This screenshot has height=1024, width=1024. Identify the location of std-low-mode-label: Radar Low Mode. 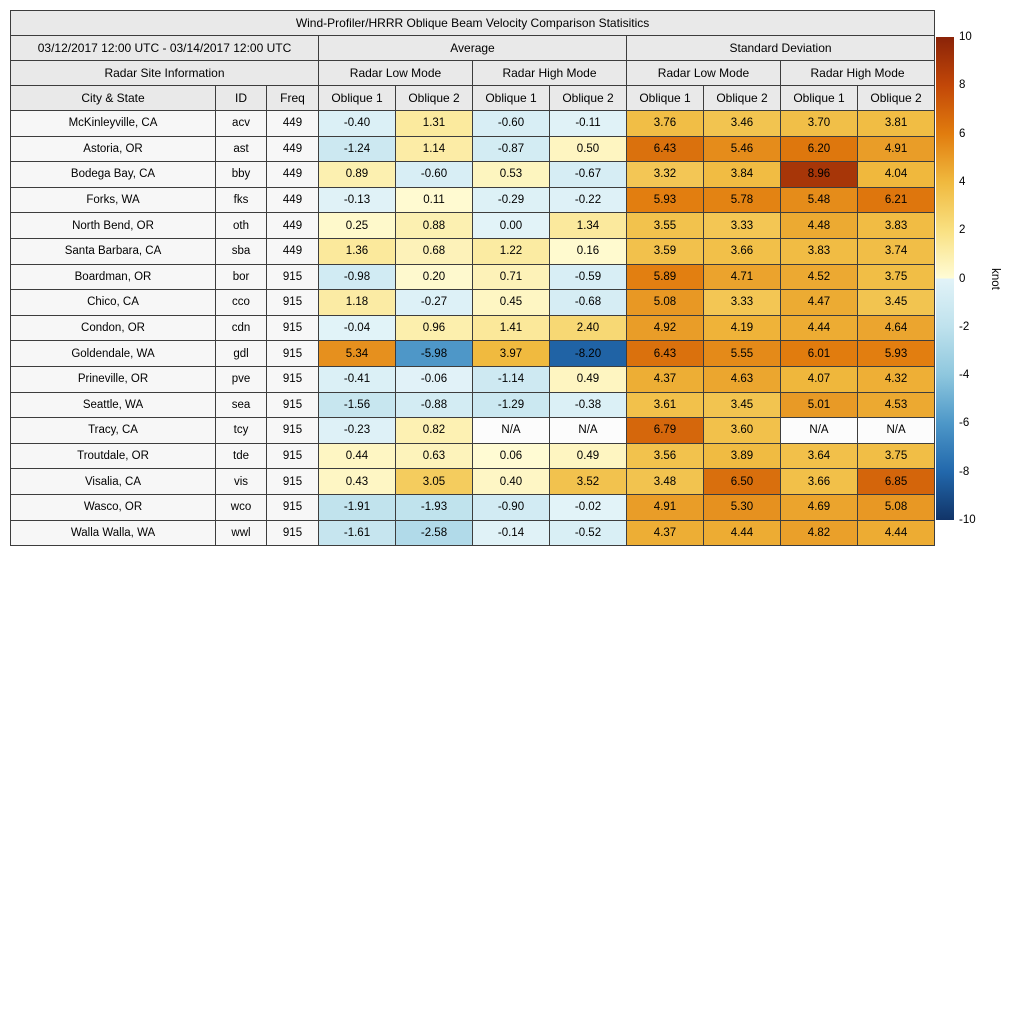
(703, 73).